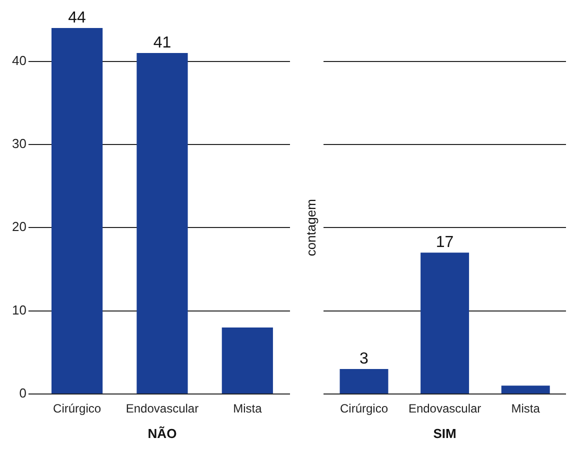 This screenshot has height=454, width=576. Describe the element at coordinates (19, 310) in the screenshot. I see `y-tick-label: 10` at that location.